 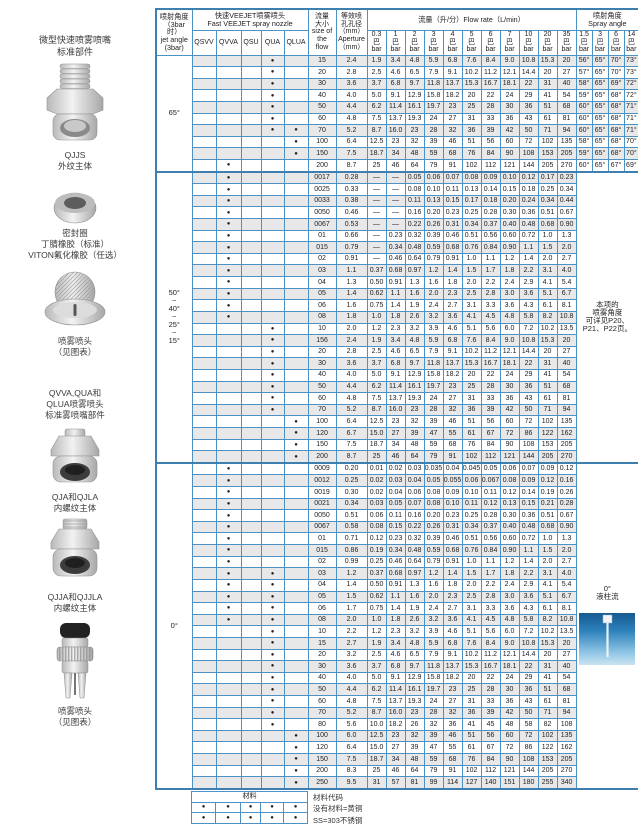 I want to click on rate-cell: 54, so click(x=566, y=375).